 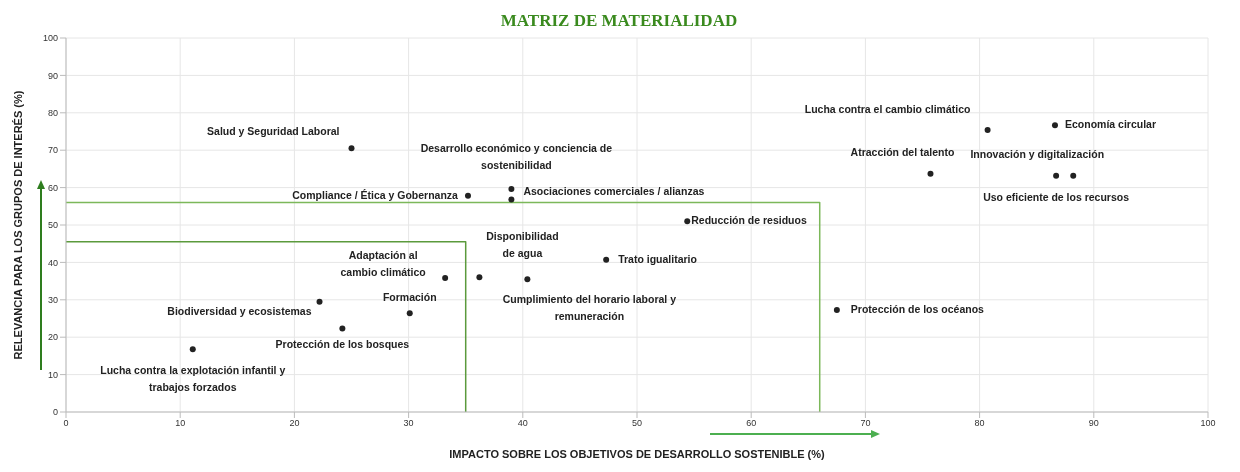 What do you see at coordinates (52, 262) in the screenshot?
I see `y-tick-label: 40` at bounding box center [52, 262].